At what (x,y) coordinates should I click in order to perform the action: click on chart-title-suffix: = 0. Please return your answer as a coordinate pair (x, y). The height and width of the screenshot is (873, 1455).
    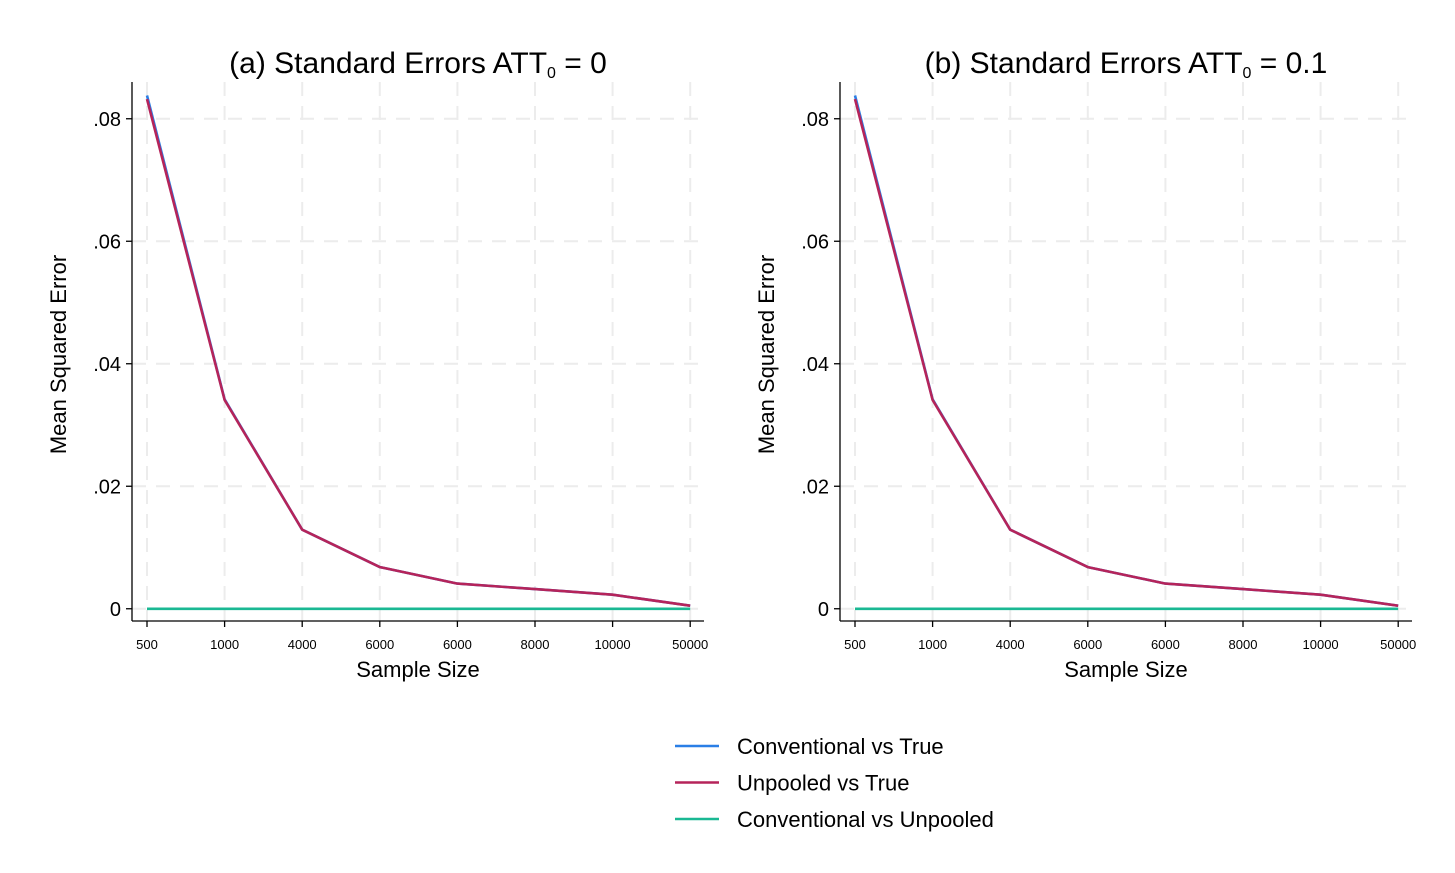
    Looking at the image, I should click on (581, 63).